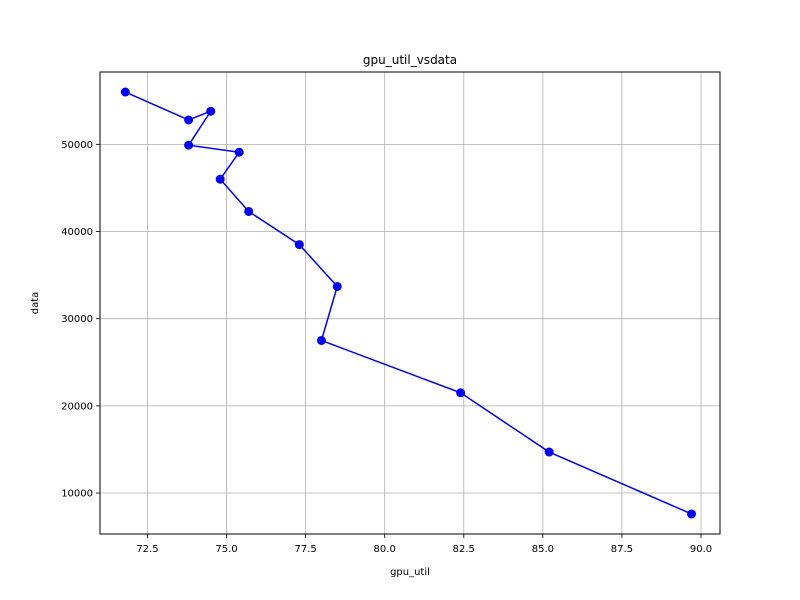  I want to click on x-tick-label: 72.5, so click(147, 549).